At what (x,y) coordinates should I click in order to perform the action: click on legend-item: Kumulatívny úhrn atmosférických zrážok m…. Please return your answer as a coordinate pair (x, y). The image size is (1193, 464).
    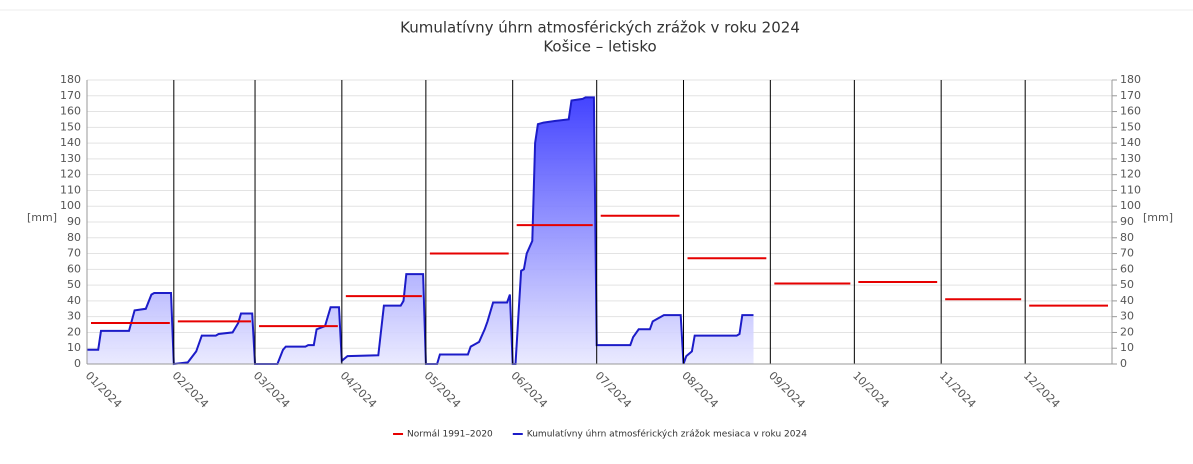
    Looking at the image, I should click on (659, 434).